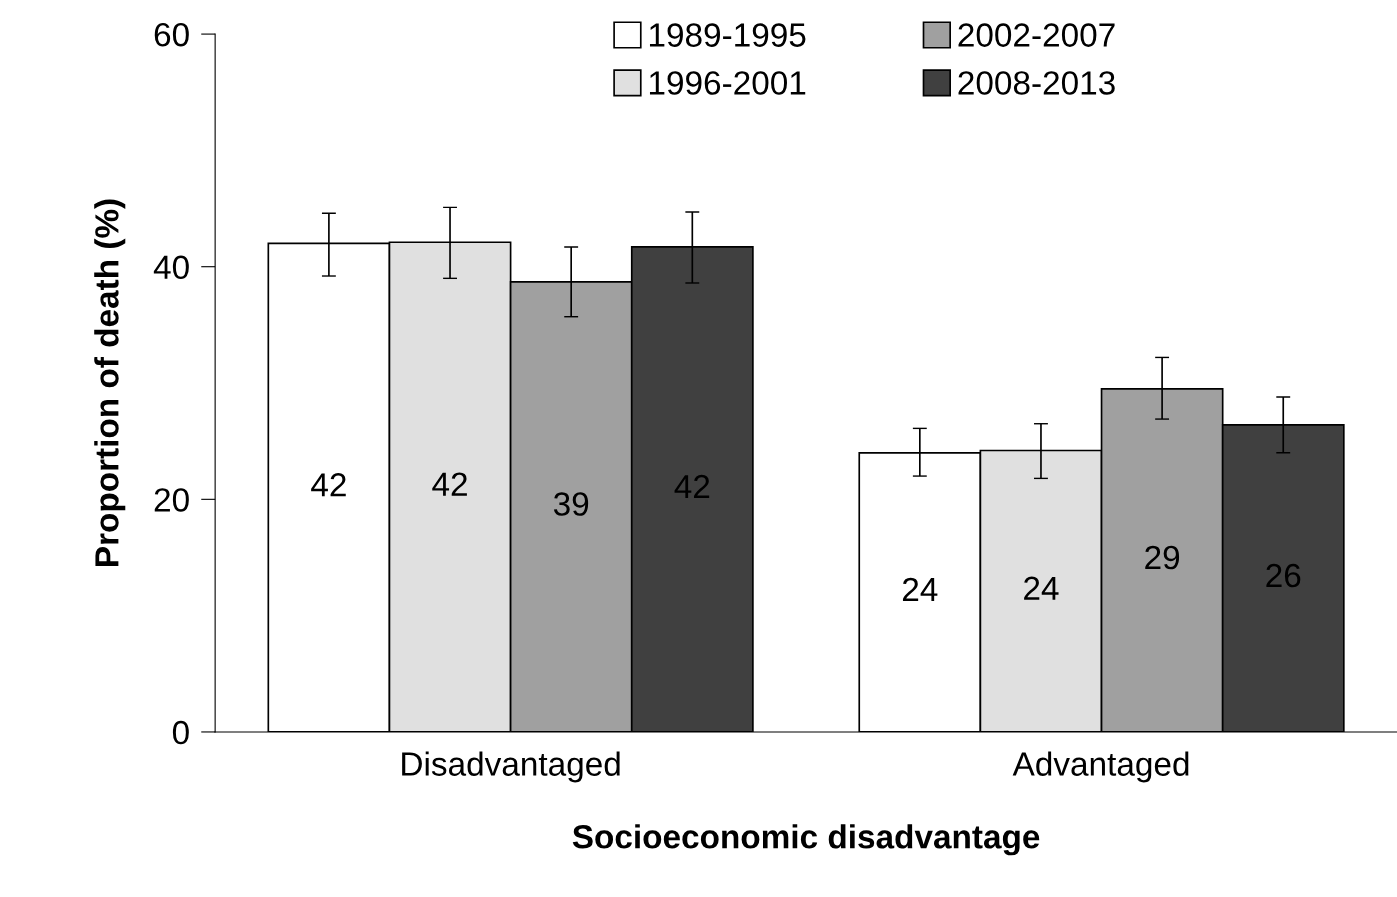  Describe the element at coordinates (571, 504) in the screenshot. I see `data-label: 39` at that location.